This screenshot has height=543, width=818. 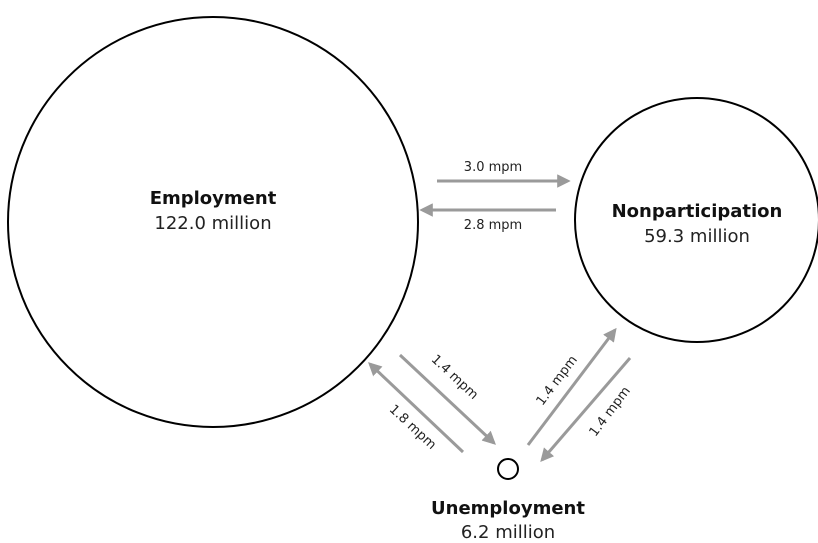 I want to click on node-value: 6.2 million, so click(x=508, y=532).